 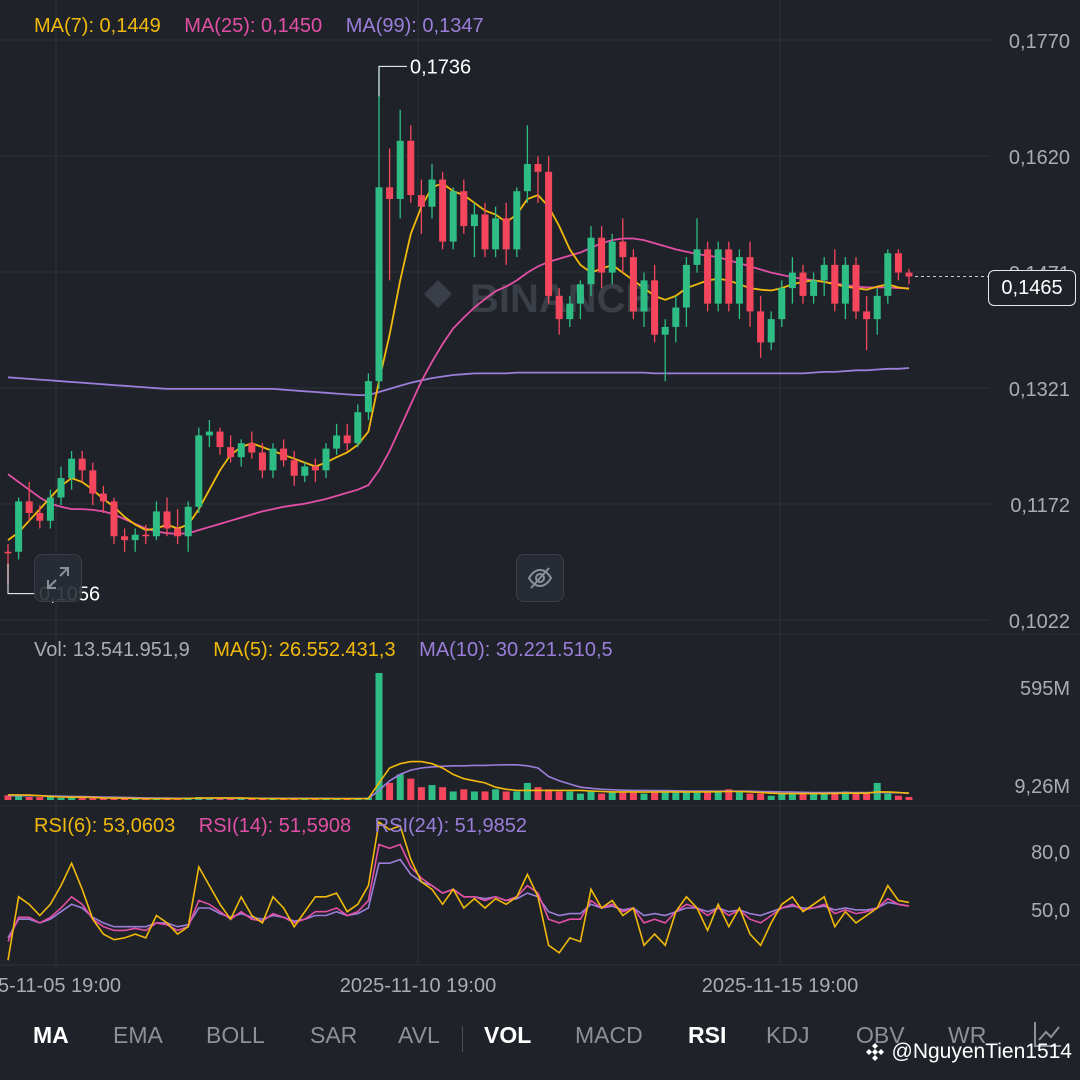 What do you see at coordinates (707, 1035) in the screenshot?
I see `tab-rsi: RSI` at bounding box center [707, 1035].